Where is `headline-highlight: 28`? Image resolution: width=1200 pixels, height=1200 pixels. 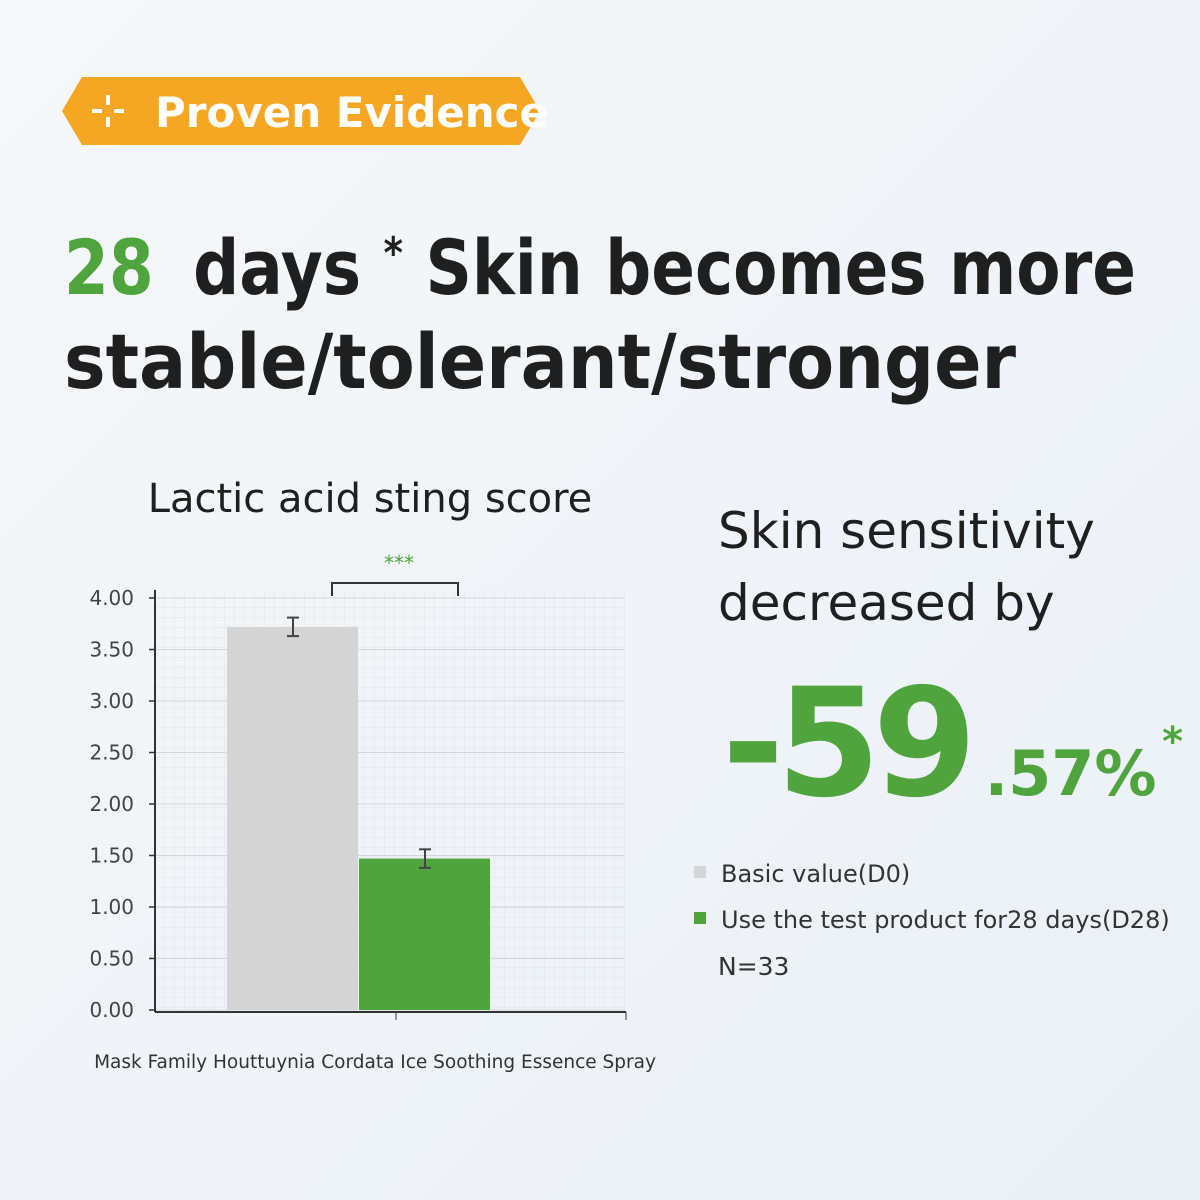
headline-highlight: 28 is located at coordinates (109, 267).